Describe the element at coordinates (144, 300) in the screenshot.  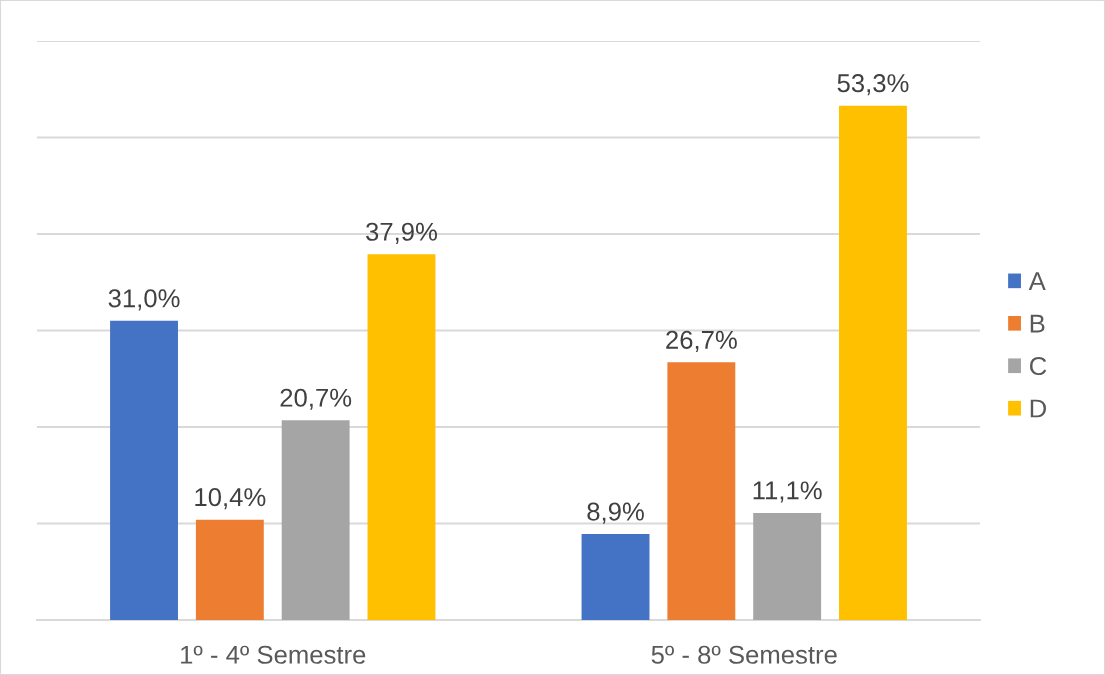
I see `data-label: 31,0%` at that location.